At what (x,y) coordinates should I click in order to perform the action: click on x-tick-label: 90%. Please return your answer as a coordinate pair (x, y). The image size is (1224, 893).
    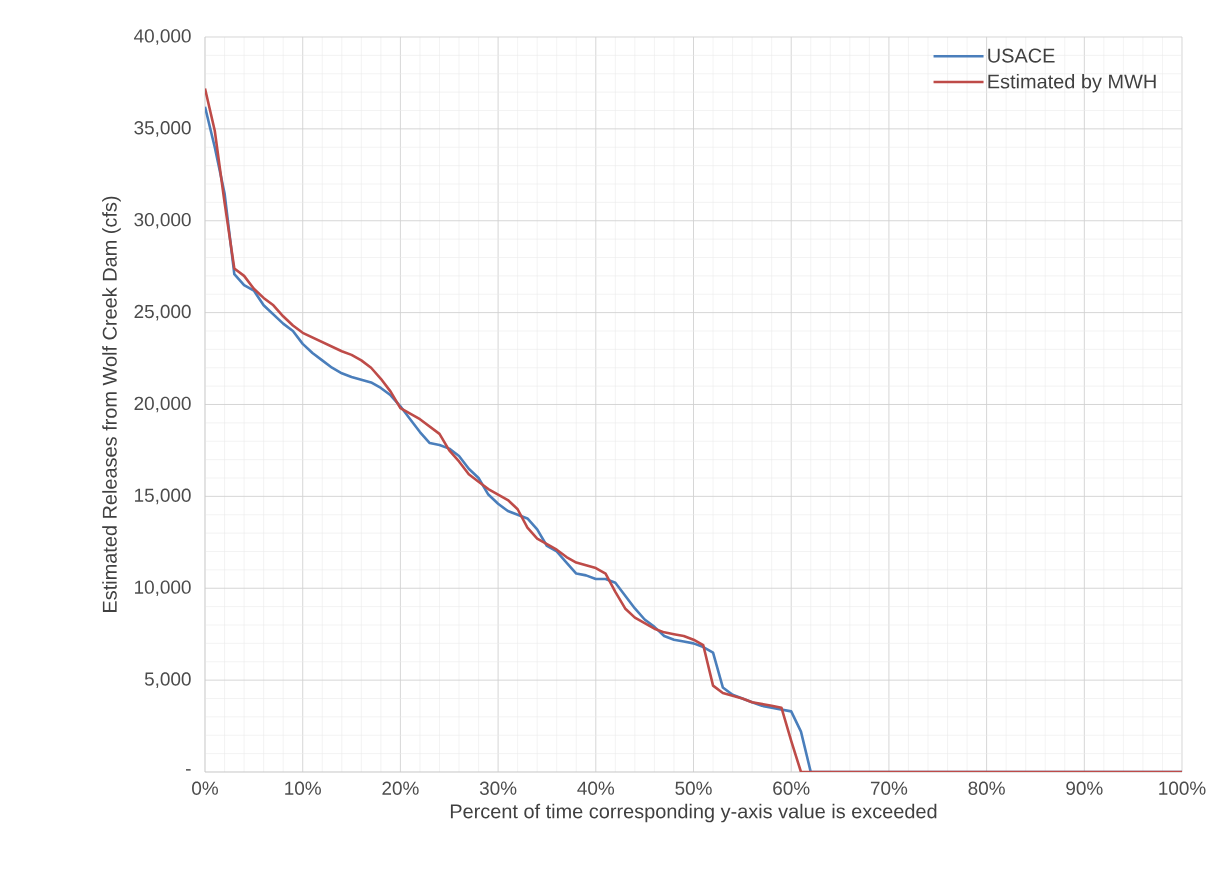
    Looking at the image, I should click on (1084, 788).